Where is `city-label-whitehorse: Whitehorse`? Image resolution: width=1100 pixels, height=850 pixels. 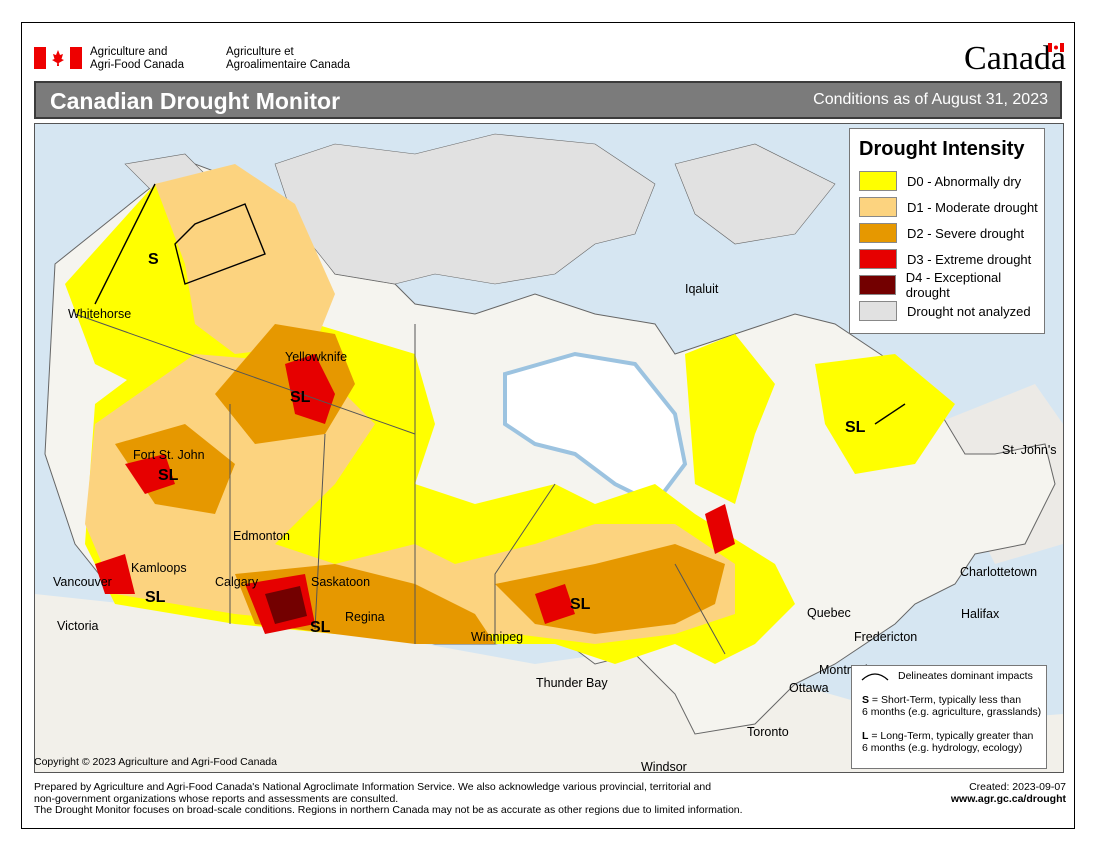 city-label-whitehorse: Whitehorse is located at coordinates (100, 314).